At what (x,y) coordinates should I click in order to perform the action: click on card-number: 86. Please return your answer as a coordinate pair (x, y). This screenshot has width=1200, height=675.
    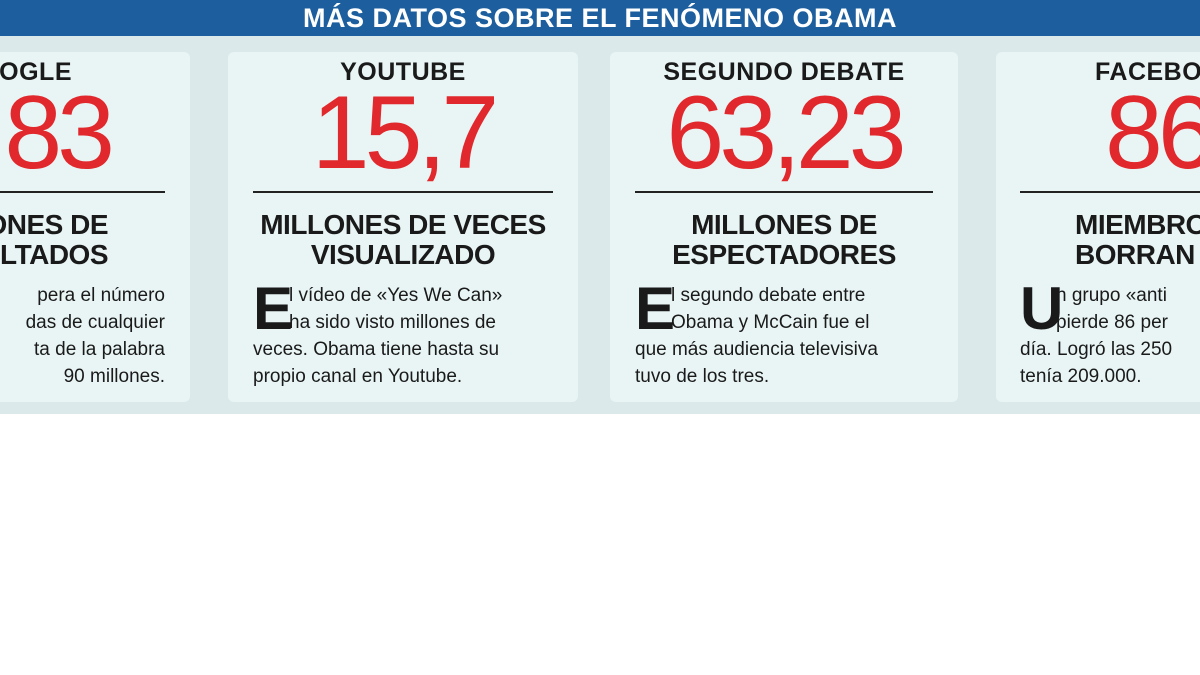
    Looking at the image, I should click on (1152, 133).